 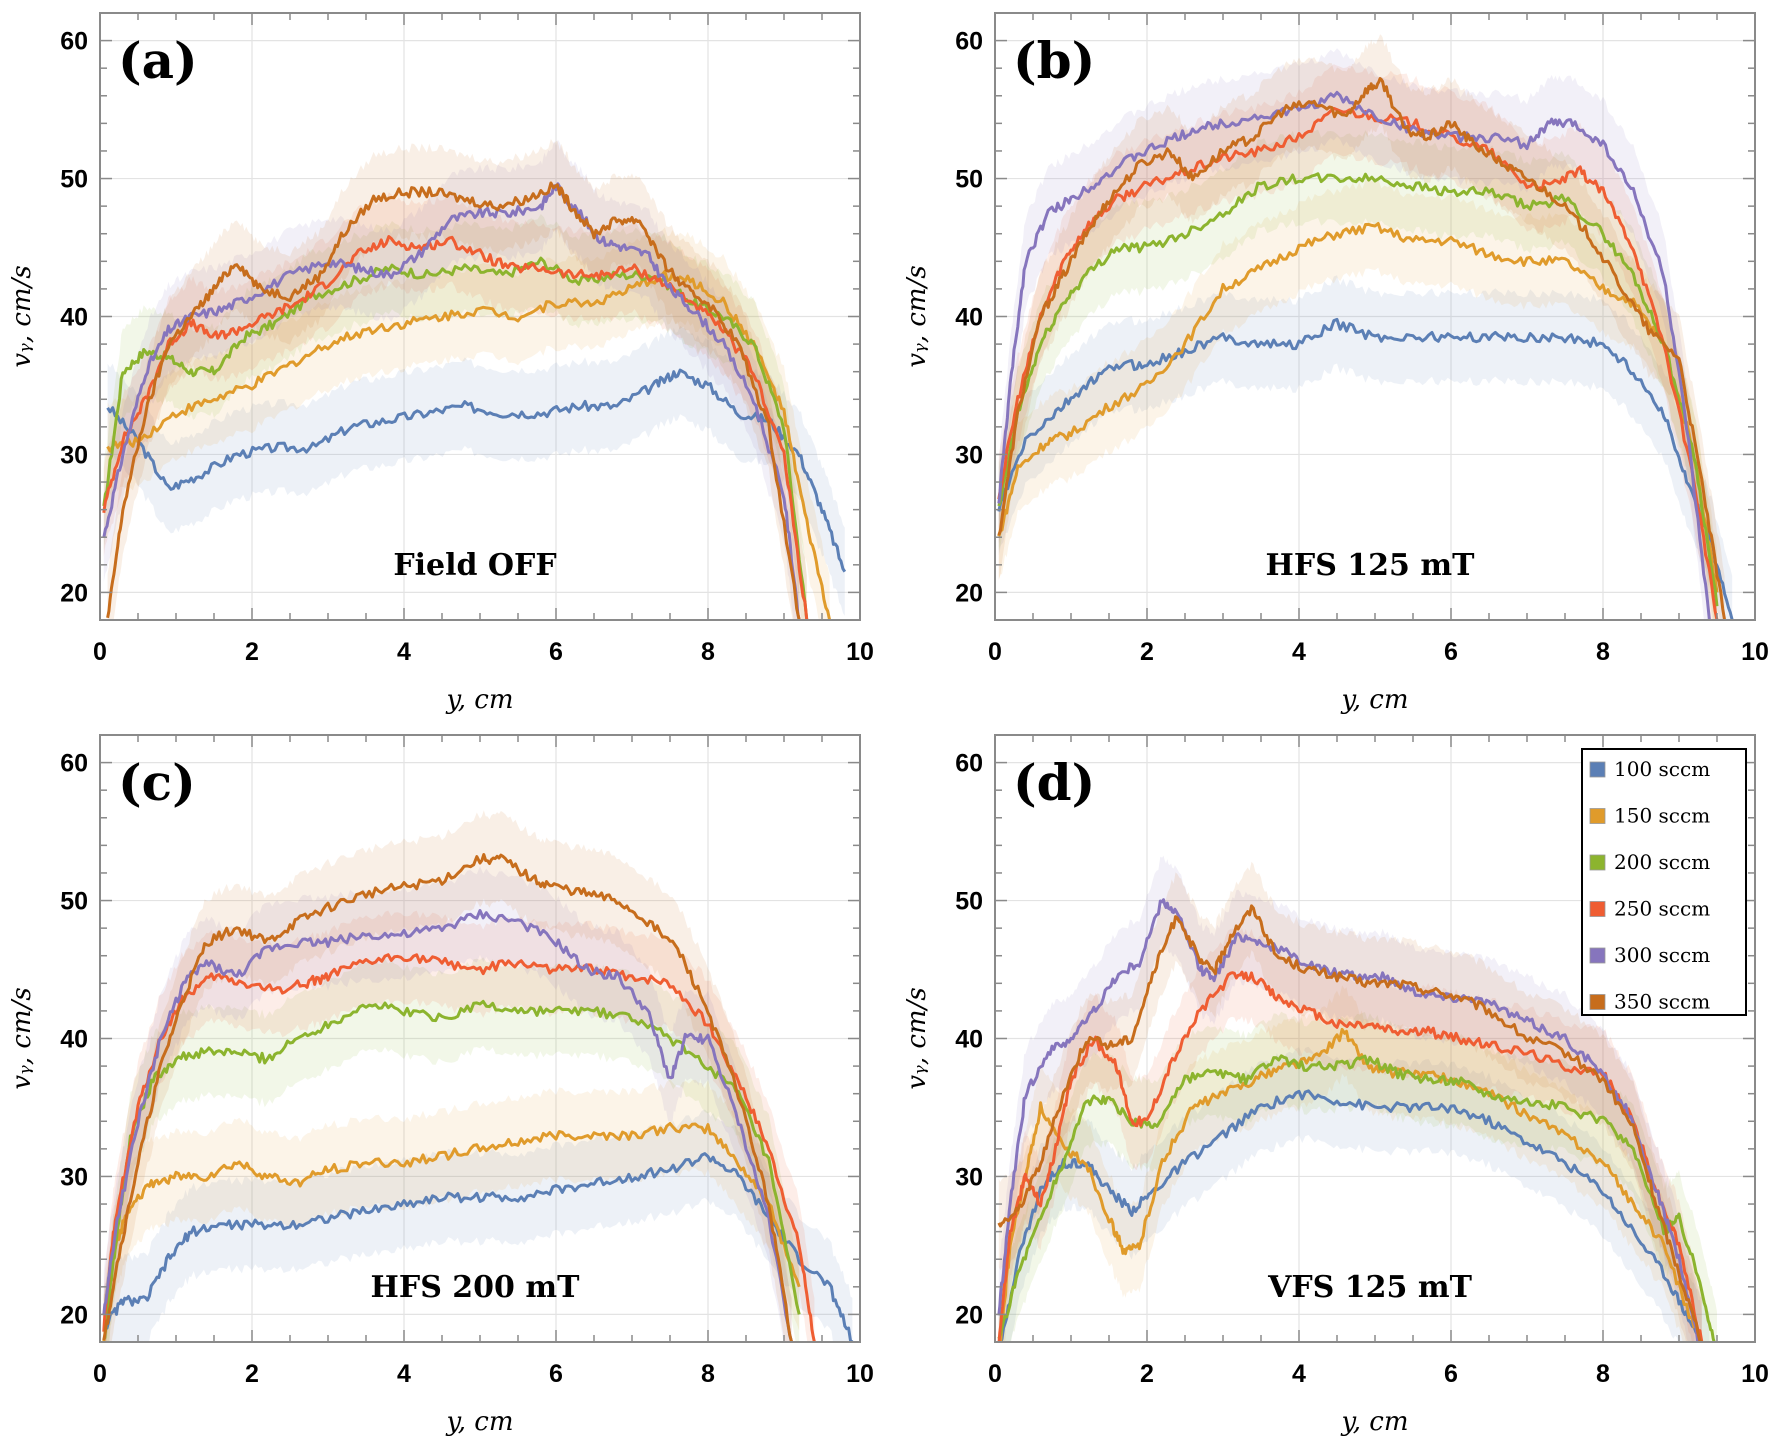 What do you see at coordinates (969, 902) in the screenshot?
I see `y-tick-label: 50` at bounding box center [969, 902].